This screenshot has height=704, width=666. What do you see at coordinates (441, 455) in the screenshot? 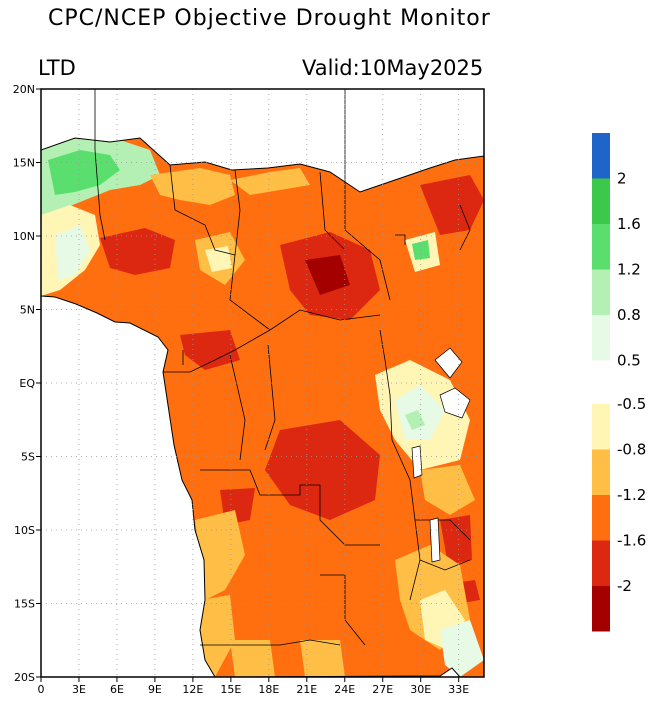
I see `great-lakes` at bounding box center [441, 455].